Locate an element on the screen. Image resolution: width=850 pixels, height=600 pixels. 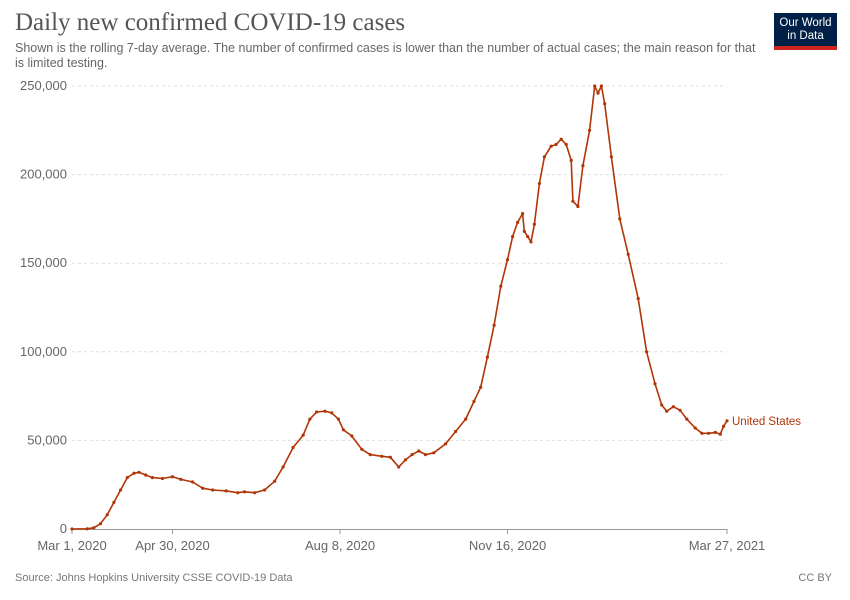
x-tick-label: Aug 8, 2020 is located at coordinates (340, 545).